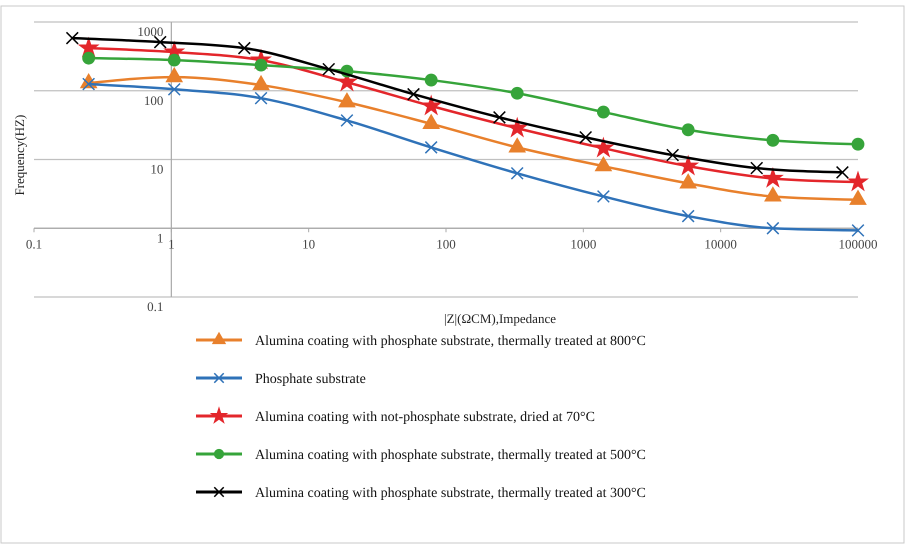 The image size is (913, 546). What do you see at coordinates (450, 341) in the screenshot?
I see `legend-label: Alumina coating with phosphate substrate, thermally treated at 800°C` at bounding box center [450, 341].